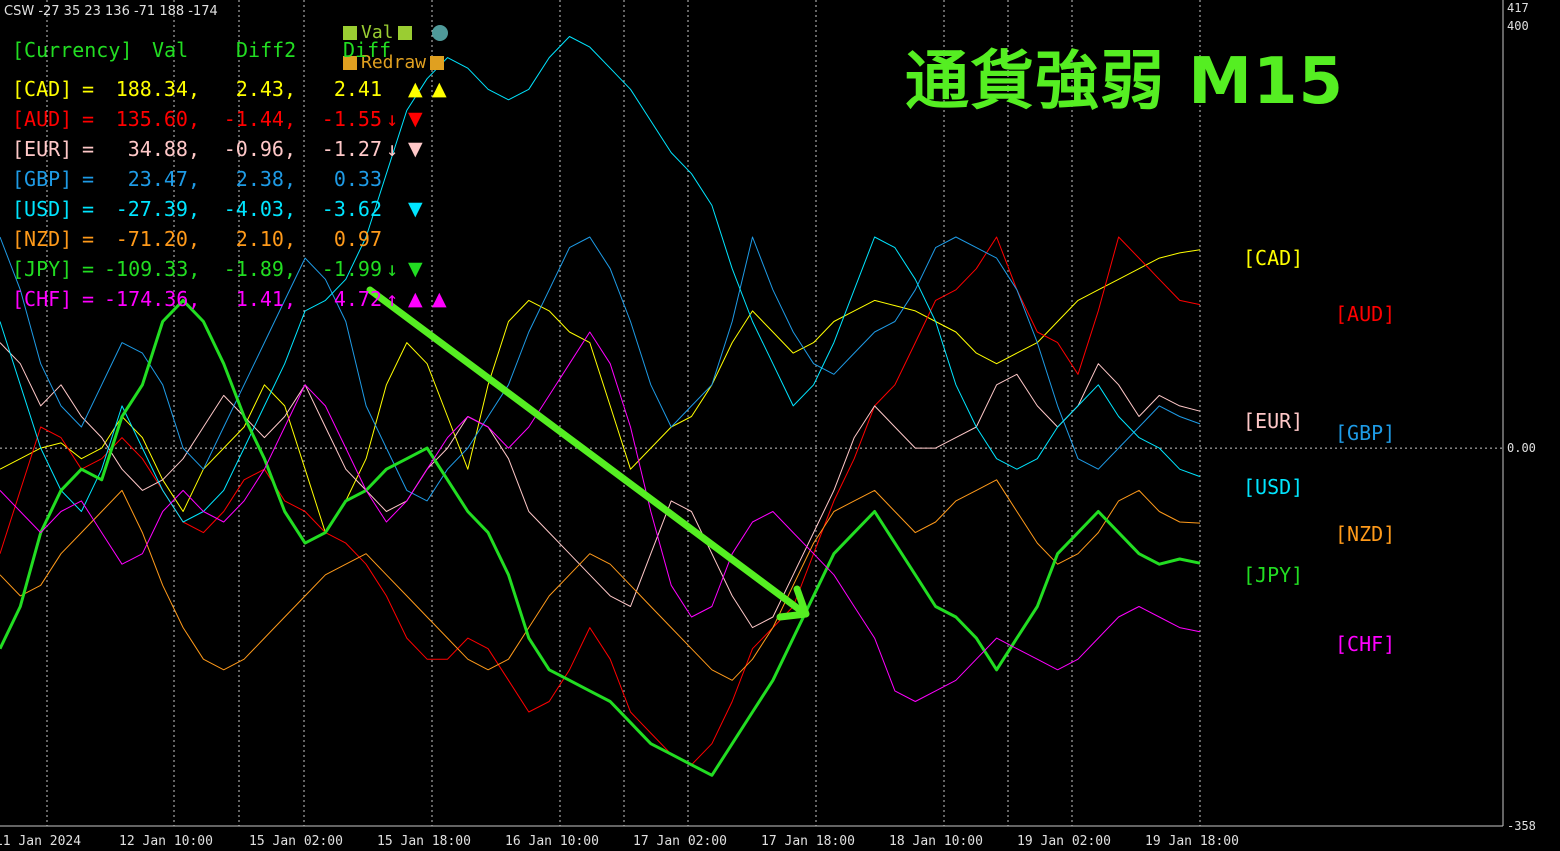 The height and width of the screenshot is (851, 1560). Describe the element at coordinates (404, 32) in the screenshot. I see `val-toggle-end-icon` at that location.